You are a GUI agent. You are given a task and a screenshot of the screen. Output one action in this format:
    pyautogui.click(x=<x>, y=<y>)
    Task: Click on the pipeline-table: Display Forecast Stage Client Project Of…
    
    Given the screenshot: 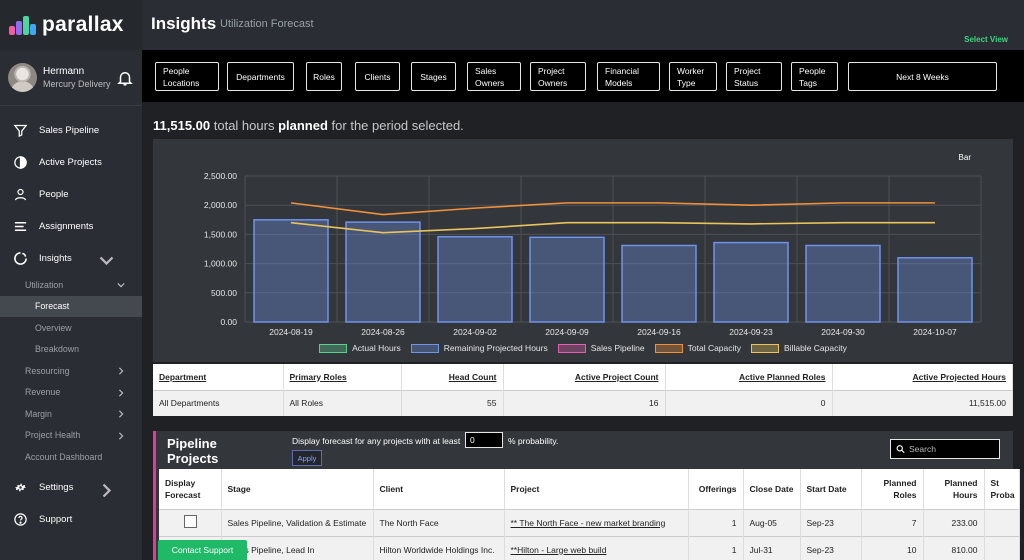 What is the action you would take?
    pyautogui.click(x=589, y=514)
    